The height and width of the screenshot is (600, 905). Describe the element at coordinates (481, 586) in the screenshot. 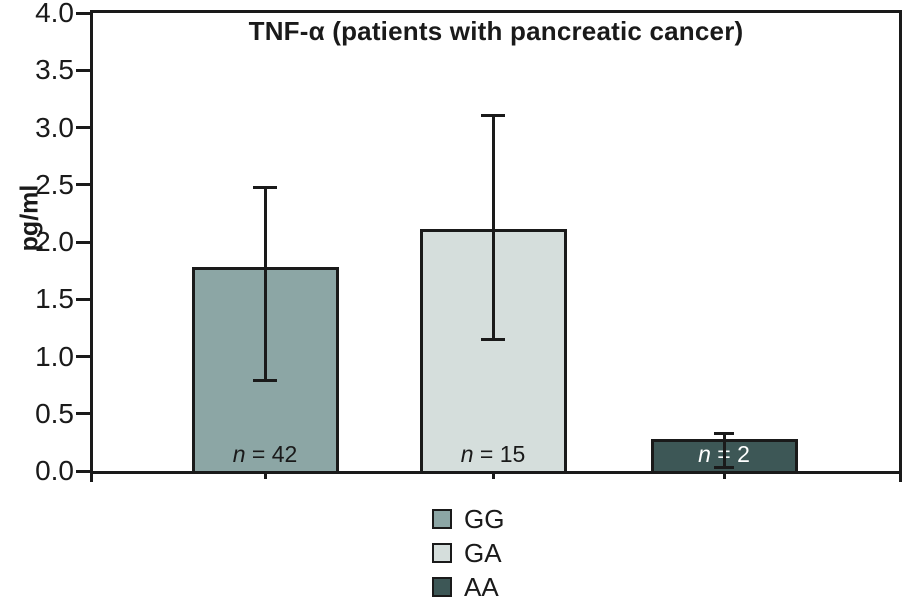

I see `legend-label-aa: AA` at that location.